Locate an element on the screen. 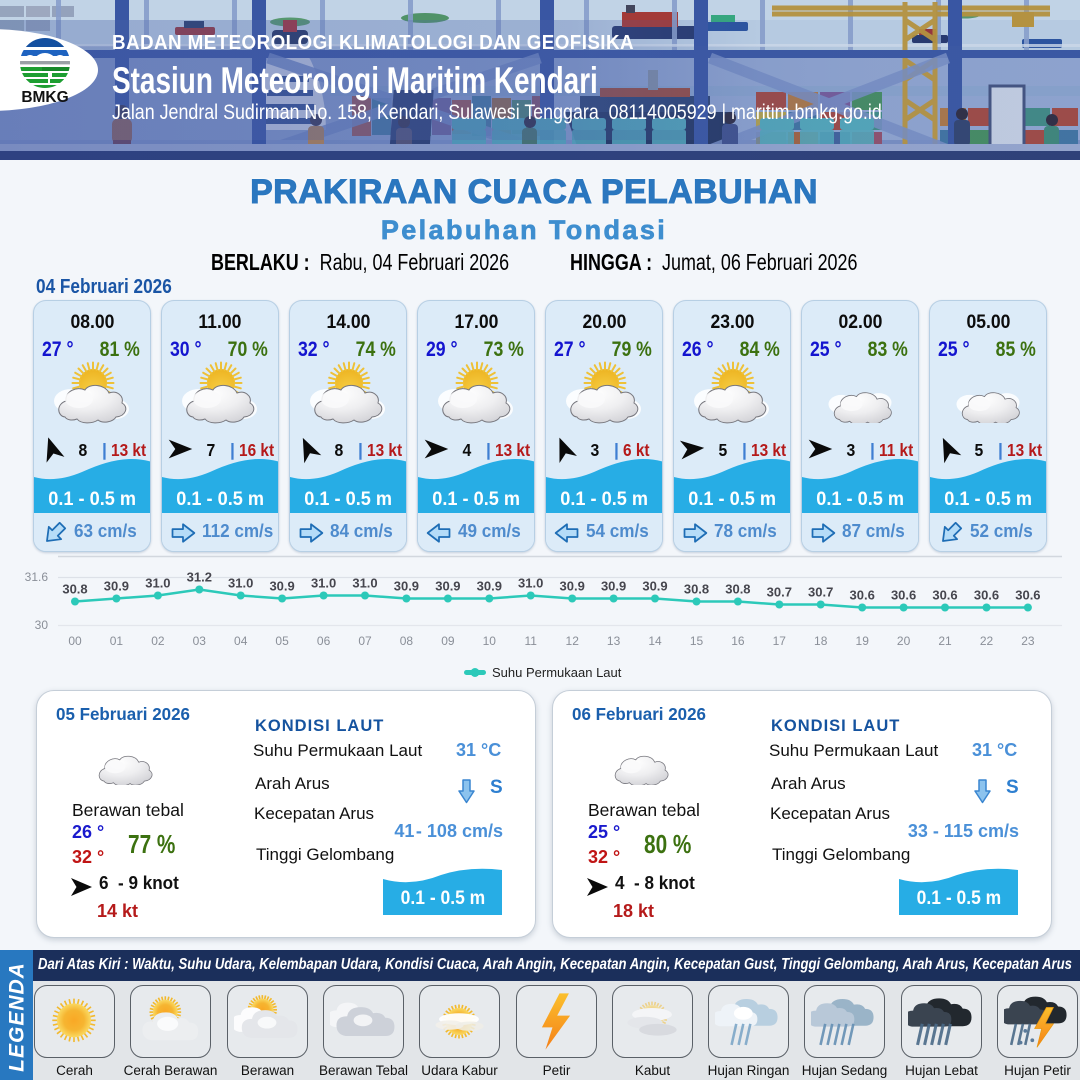 This screenshot has width=1080, height=1080. svg-text: 00 is located at coordinates (75, 641).